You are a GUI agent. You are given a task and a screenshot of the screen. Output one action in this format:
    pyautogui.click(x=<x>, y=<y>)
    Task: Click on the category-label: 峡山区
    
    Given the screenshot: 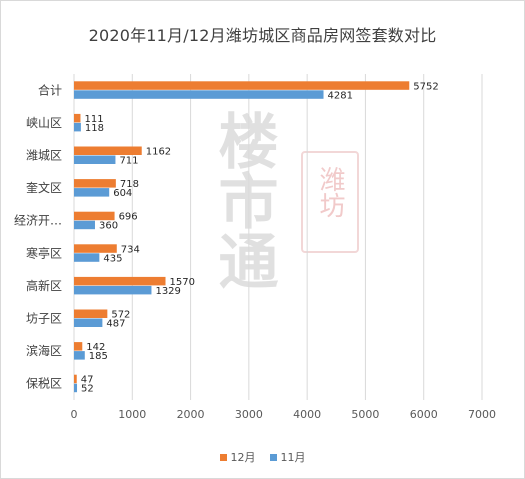 What is the action you would take?
    pyautogui.click(x=44, y=123)
    